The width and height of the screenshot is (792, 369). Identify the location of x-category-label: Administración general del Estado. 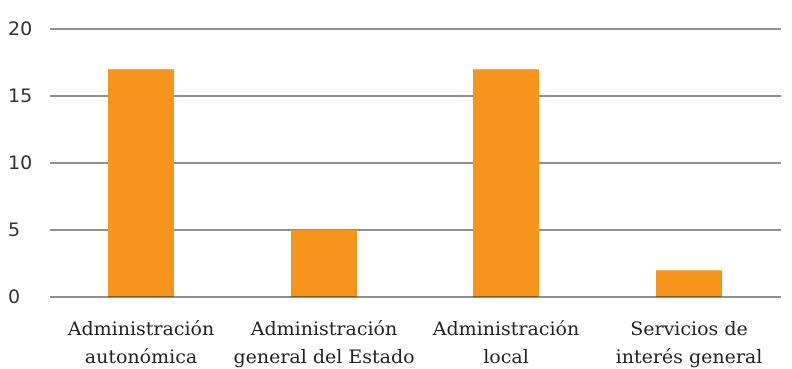
(323, 343).